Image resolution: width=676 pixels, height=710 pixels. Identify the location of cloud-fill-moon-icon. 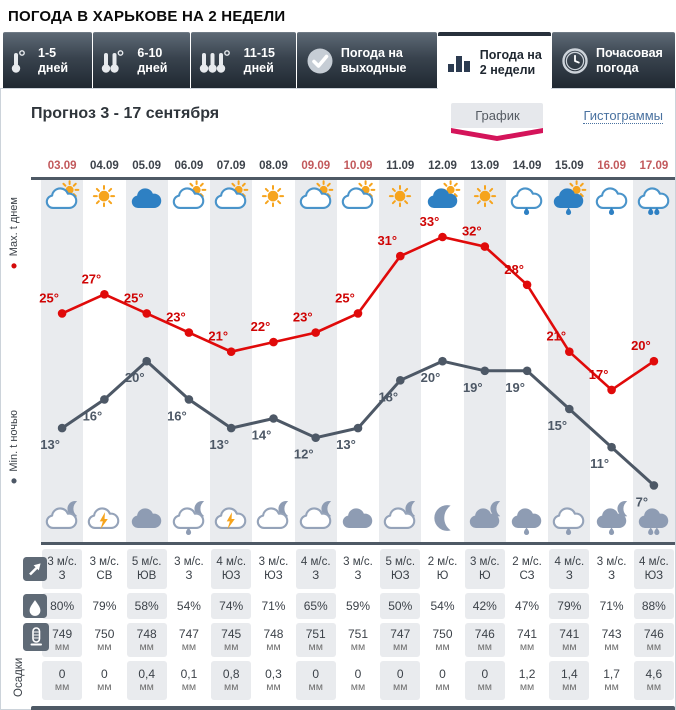
(485, 520).